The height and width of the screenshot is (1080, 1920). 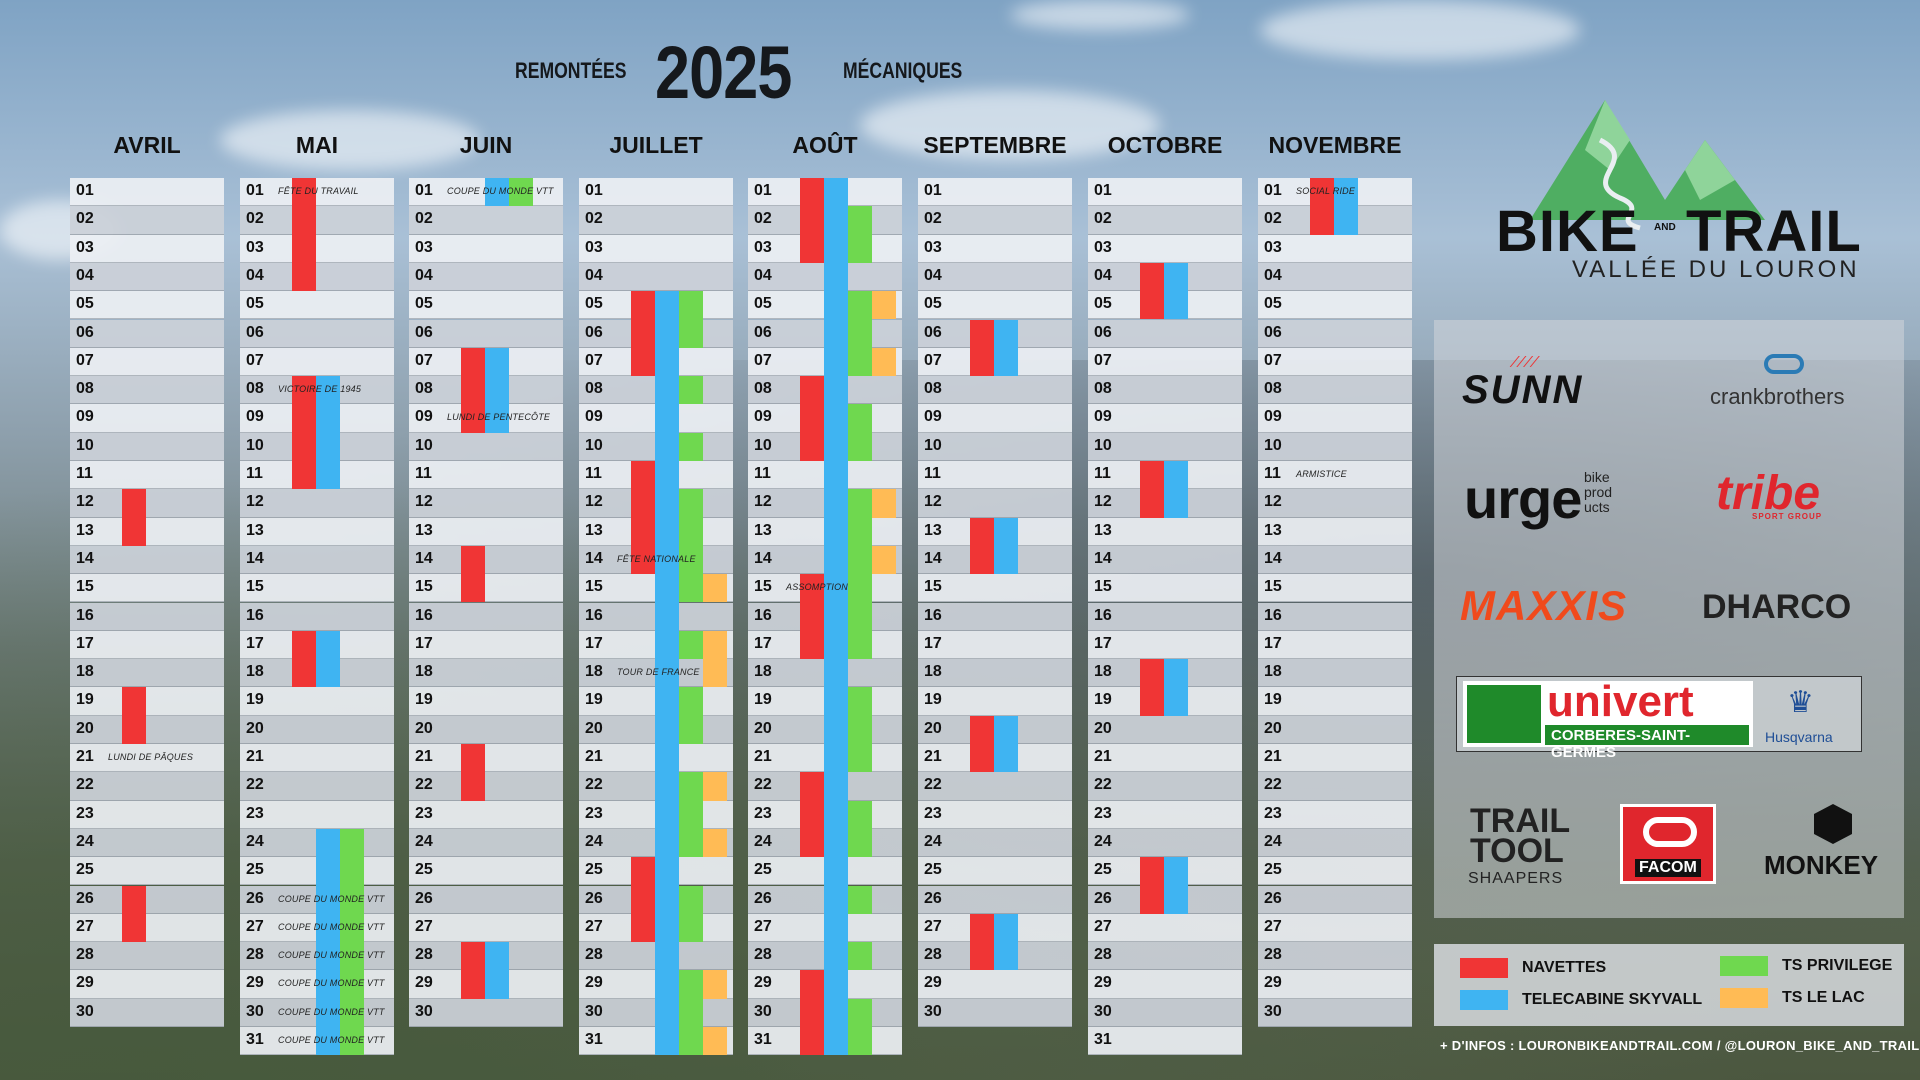 What do you see at coordinates (424, 275) in the screenshot?
I see `day-number: 04` at bounding box center [424, 275].